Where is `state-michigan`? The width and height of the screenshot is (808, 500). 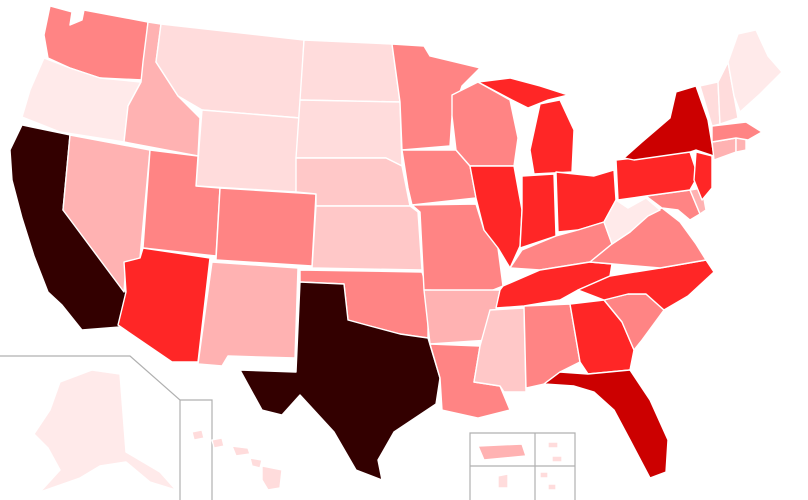 state-michigan is located at coordinates (552, 137).